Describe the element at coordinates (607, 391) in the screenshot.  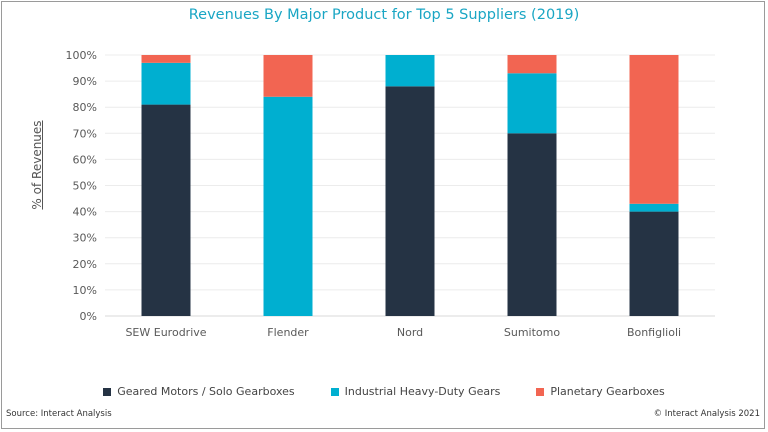
I see `legend-label: Planetary Gearboxes` at that location.